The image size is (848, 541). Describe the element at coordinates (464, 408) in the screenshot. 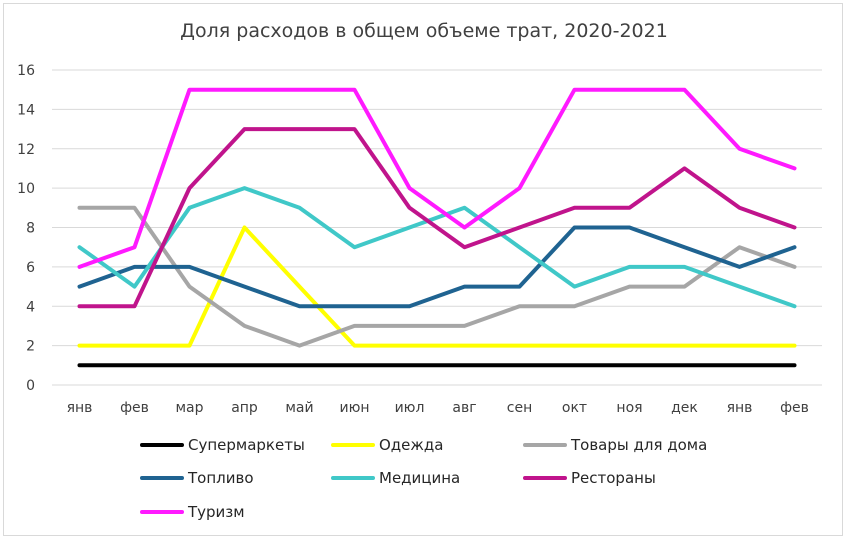

I see `x-tick-label: авг` at that location.